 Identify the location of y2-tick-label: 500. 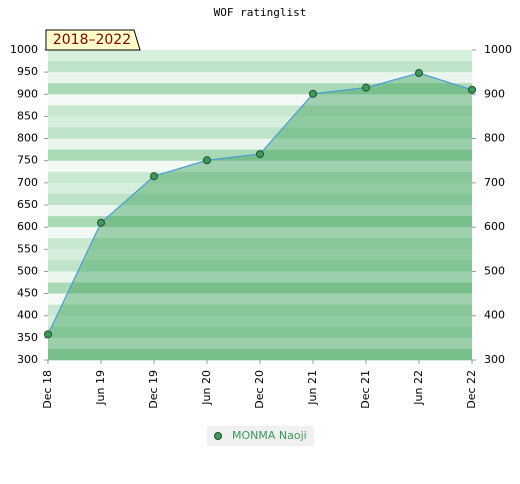
(494, 270).